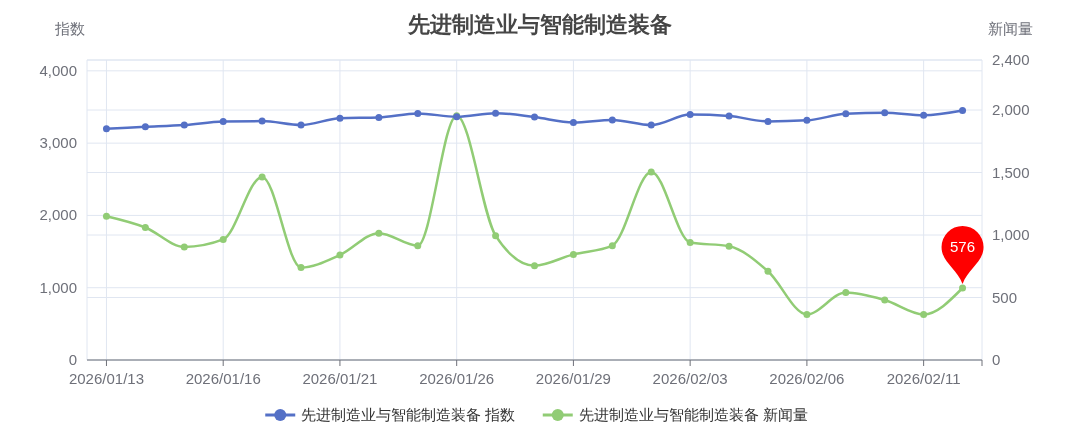 Image resolution: width=1080 pixels, height=432 pixels. Describe the element at coordinates (1011, 234) in the screenshot. I see `y2-tick-label: 1,000` at that location.